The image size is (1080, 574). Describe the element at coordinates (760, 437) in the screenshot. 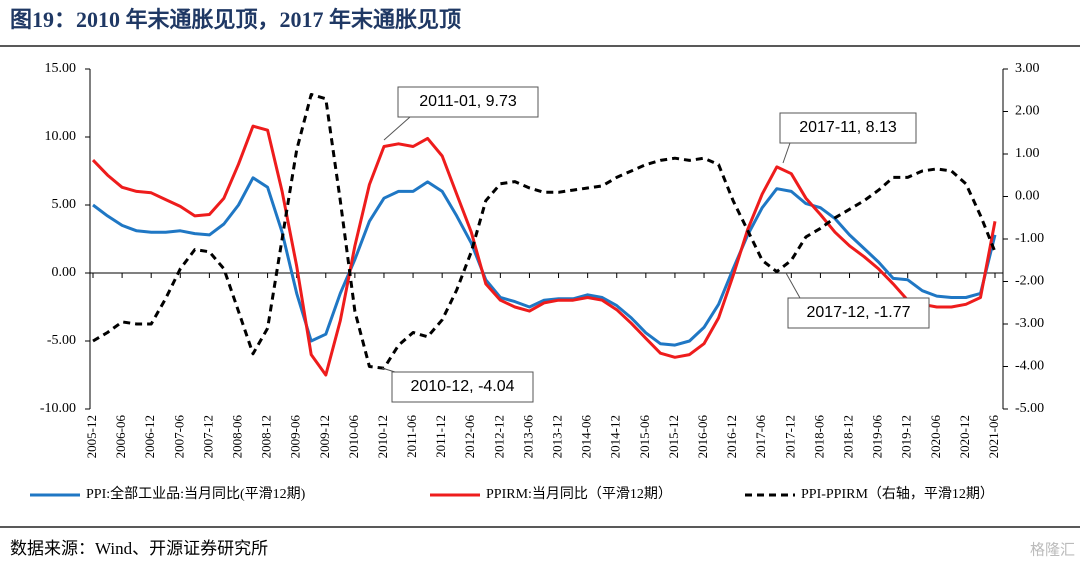

I see `x-tick-label: 2017-06` at that location.